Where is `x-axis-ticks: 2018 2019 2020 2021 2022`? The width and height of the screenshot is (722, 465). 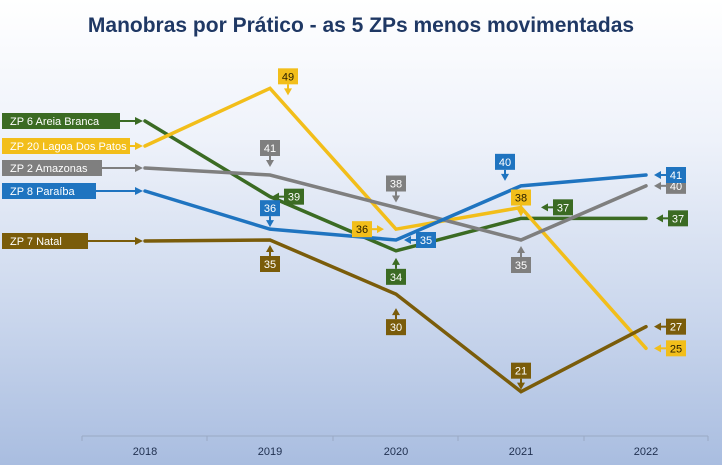
x-axis-ticks: 2018 2019 2020 2021 2022 is located at coordinates (395, 447).